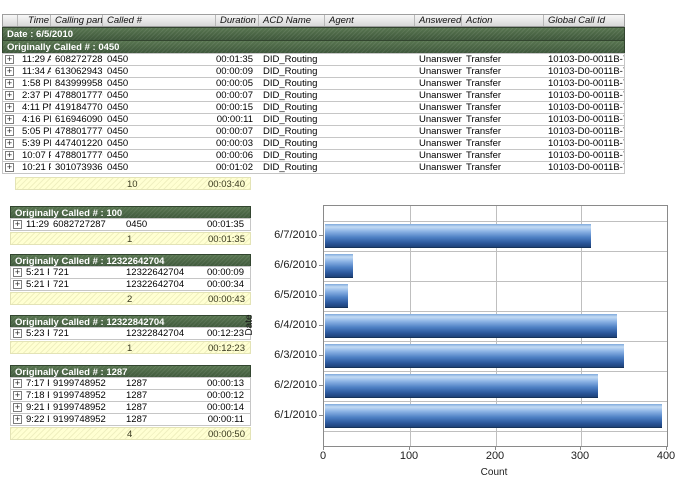  Describe the element at coordinates (225, 395) in the screenshot. I see `duration-cell: 00:00:12` at that location.